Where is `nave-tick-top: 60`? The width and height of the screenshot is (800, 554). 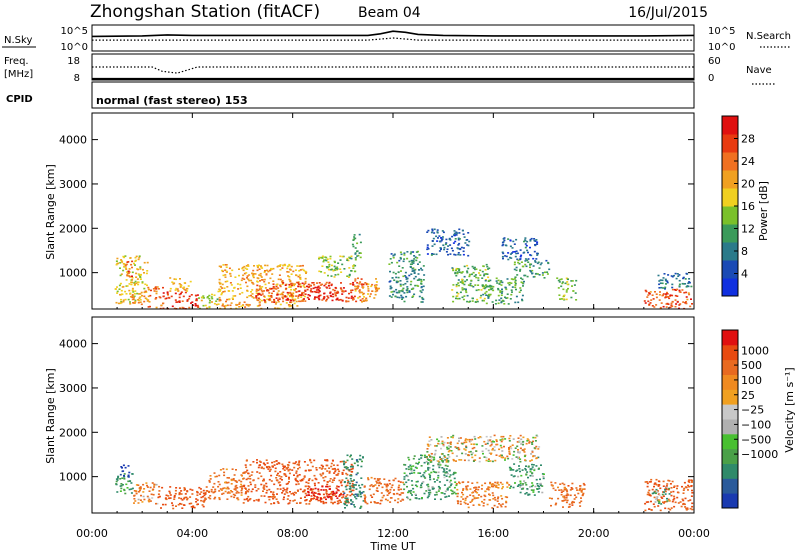
nave-tick-top: 60 is located at coordinates (714, 61).